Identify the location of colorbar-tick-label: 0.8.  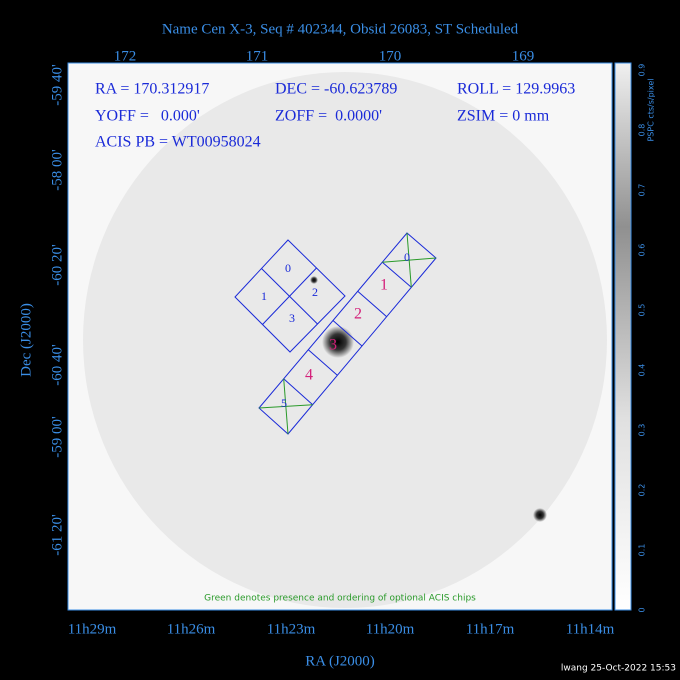
(642, 130).